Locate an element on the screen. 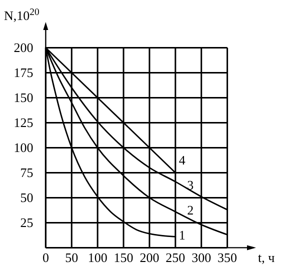  x-tick-label: 350 is located at coordinates (228, 257).